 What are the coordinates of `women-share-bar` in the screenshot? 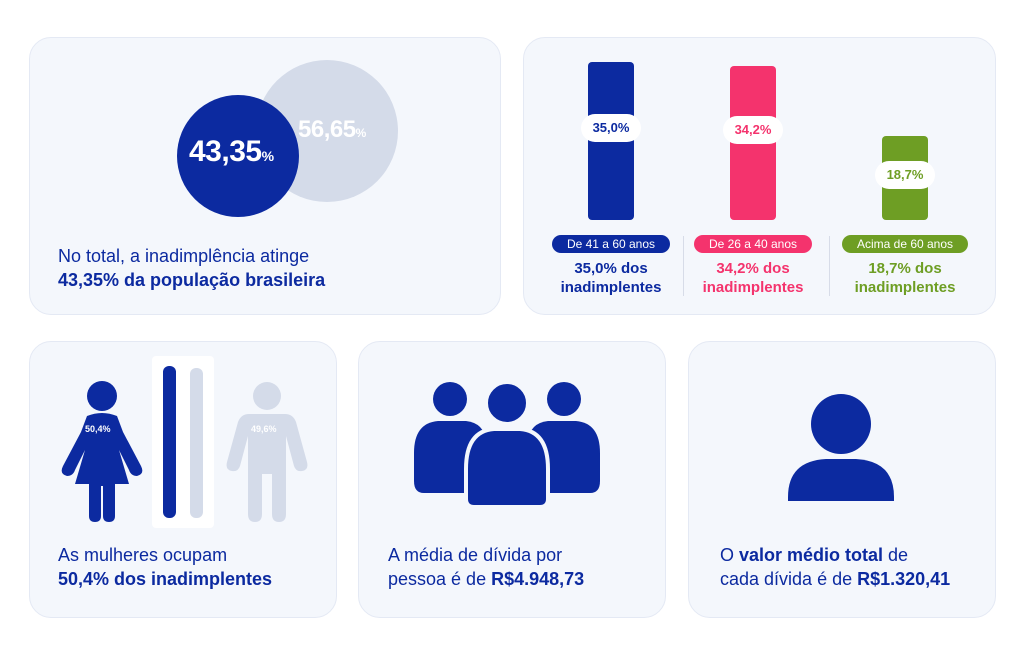 It's located at (169, 442).